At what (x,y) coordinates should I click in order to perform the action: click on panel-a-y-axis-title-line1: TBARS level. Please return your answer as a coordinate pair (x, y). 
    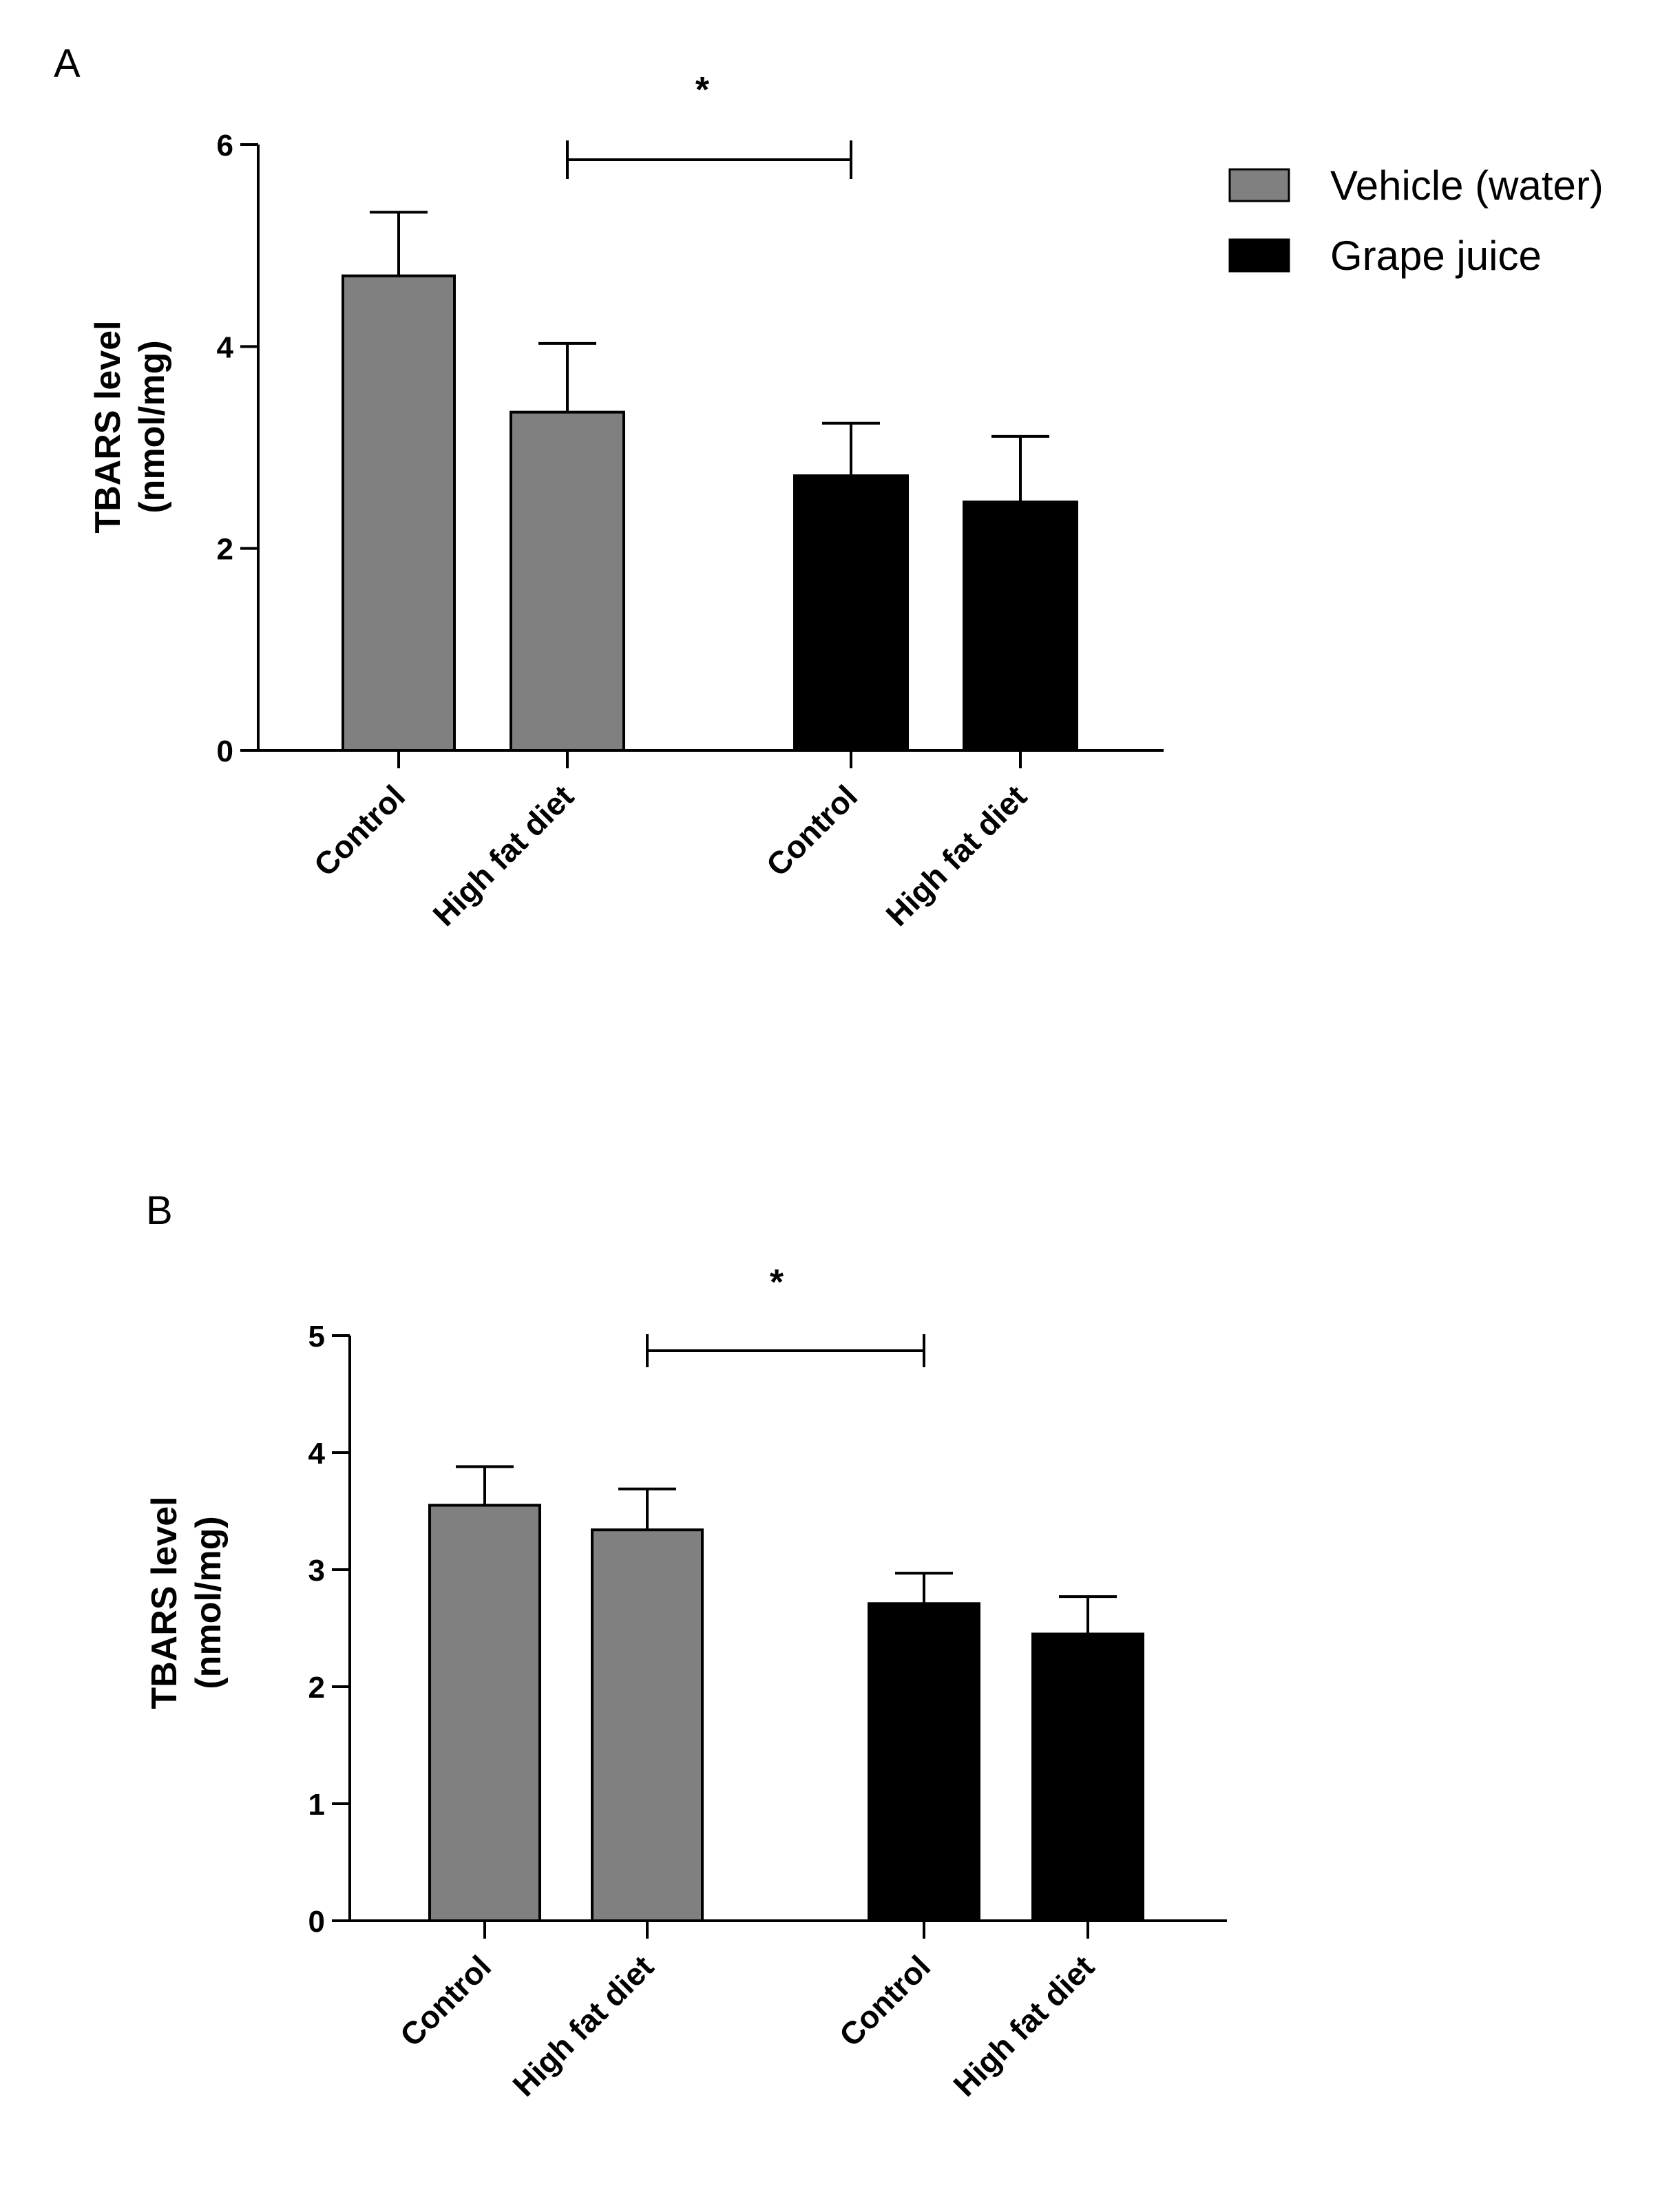
    Looking at the image, I should click on (108, 426).